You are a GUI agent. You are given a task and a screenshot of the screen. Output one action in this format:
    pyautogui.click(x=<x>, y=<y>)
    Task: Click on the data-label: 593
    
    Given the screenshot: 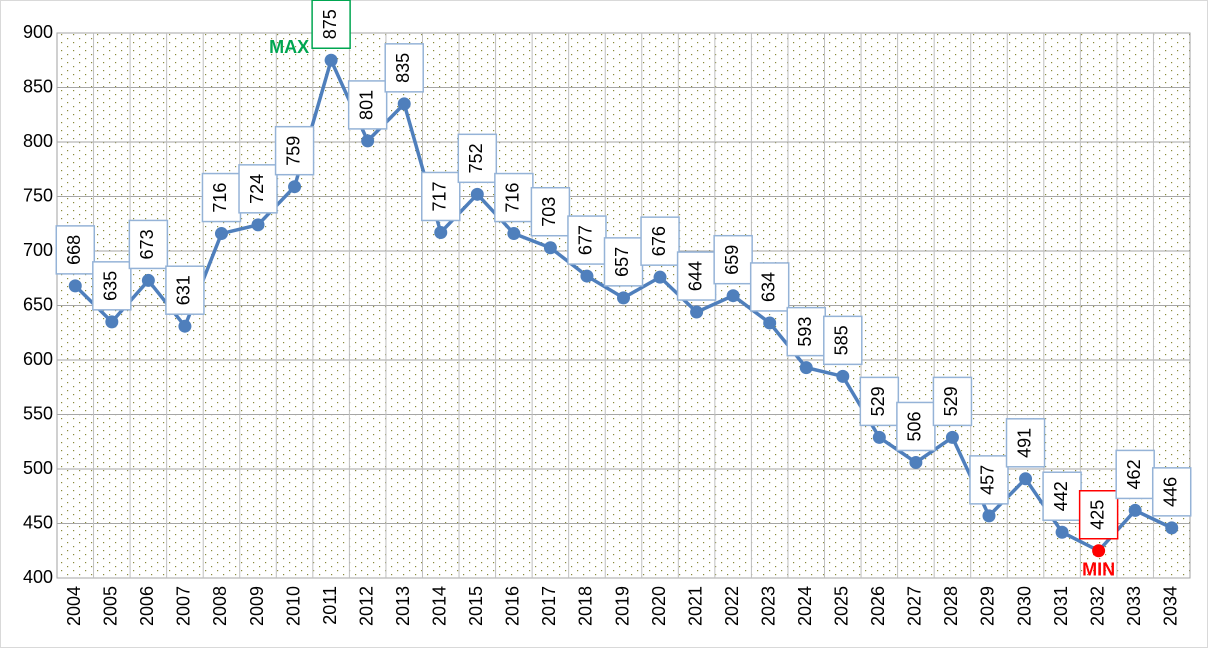 What is the action you would take?
    pyautogui.click(x=805, y=332)
    